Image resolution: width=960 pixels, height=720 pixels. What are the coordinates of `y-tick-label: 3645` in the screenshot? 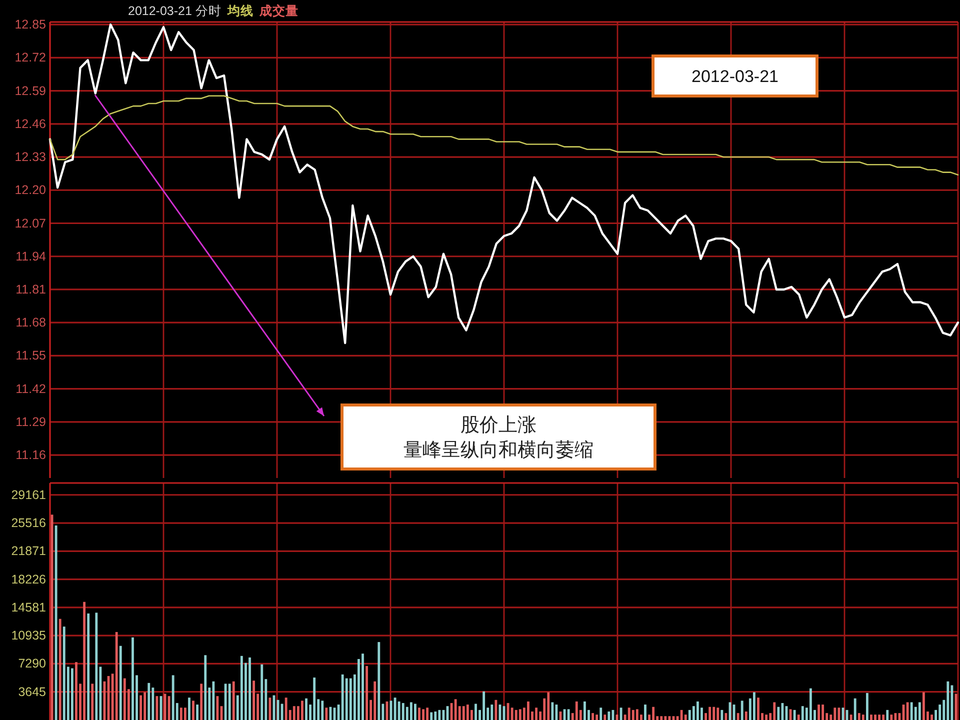 It's located at (32, 691).